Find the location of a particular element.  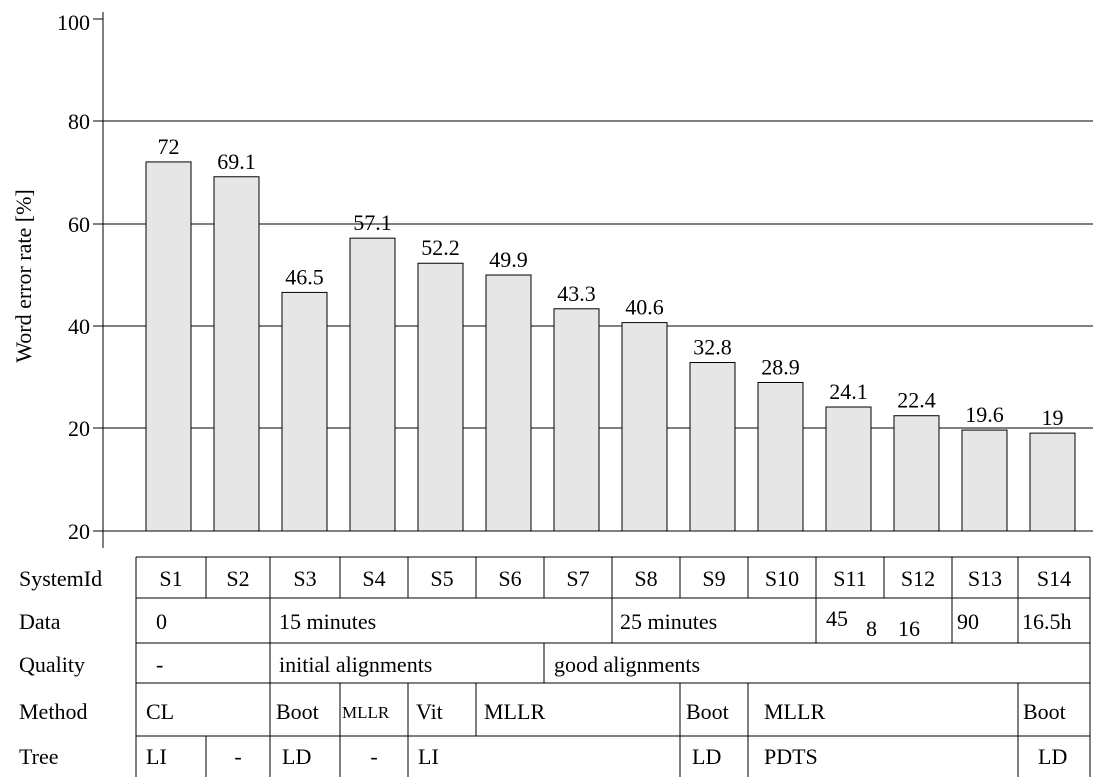

bar-value-label-s14: 19 is located at coordinates (1053, 417).